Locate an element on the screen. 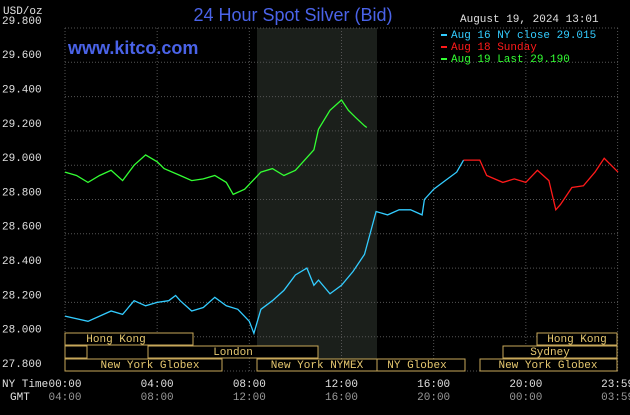  legend-label: Aug 19 Last 29.190 is located at coordinates (510, 60).